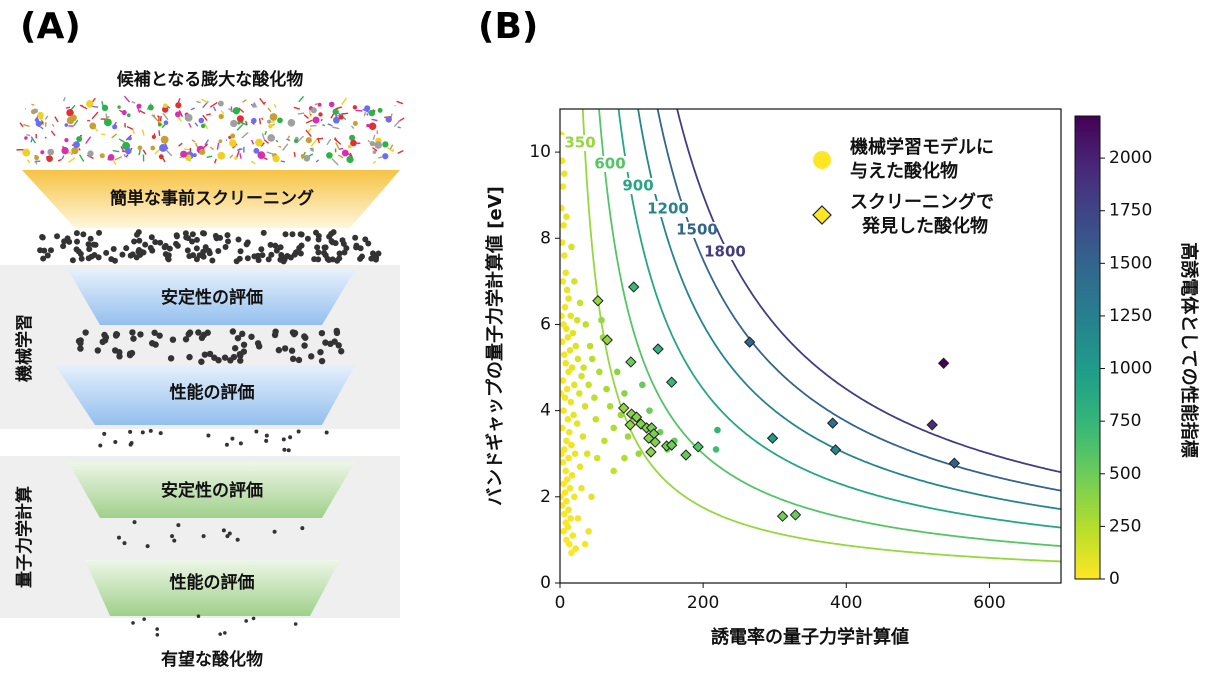  Describe the element at coordinates (1189, 349) in the screenshot. I see `colorbar-label: 高誘電体としての性能指標` at that location.